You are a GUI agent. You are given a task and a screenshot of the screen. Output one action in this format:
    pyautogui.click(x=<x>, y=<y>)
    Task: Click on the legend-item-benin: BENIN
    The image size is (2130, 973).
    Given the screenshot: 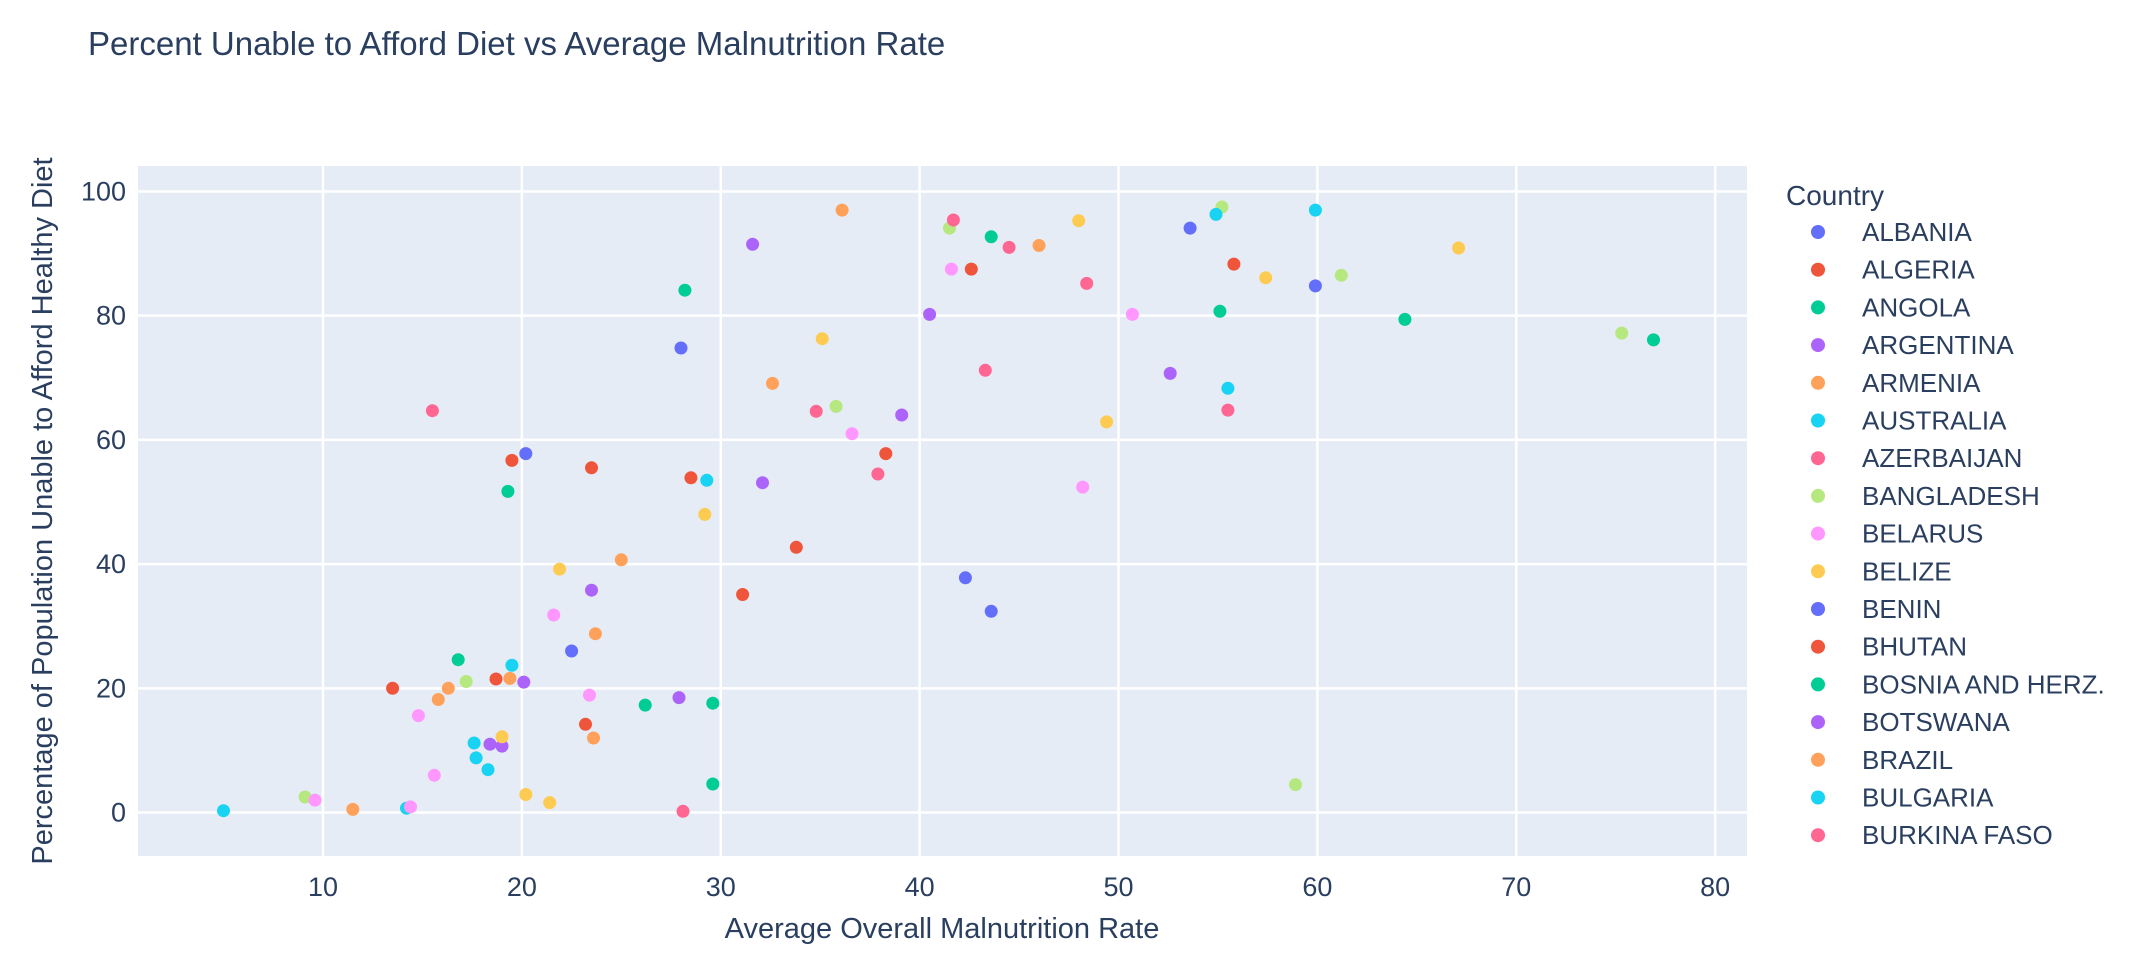 What is the action you would take?
    pyautogui.click(x=1876, y=609)
    